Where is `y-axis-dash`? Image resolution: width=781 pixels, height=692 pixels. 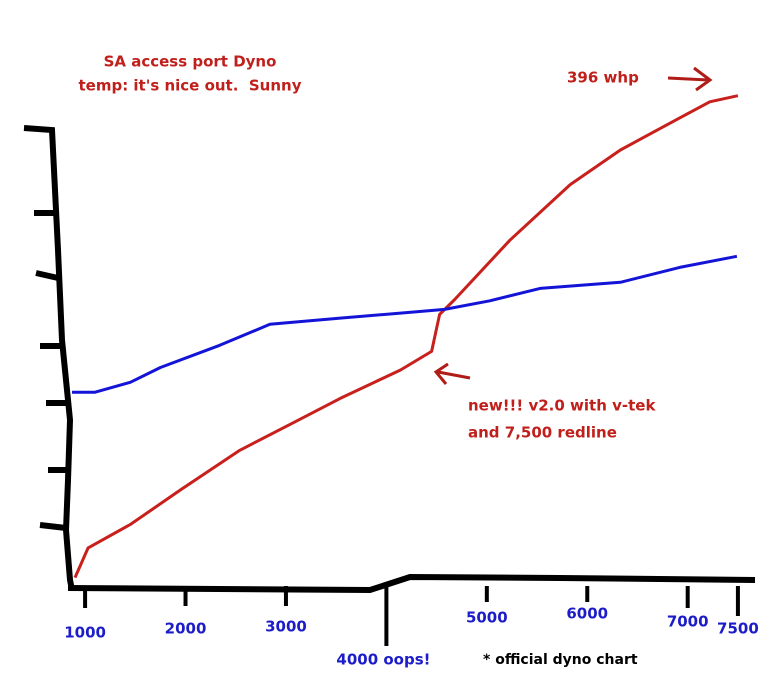
y-axis-dash is located at coordinates (50, 370).